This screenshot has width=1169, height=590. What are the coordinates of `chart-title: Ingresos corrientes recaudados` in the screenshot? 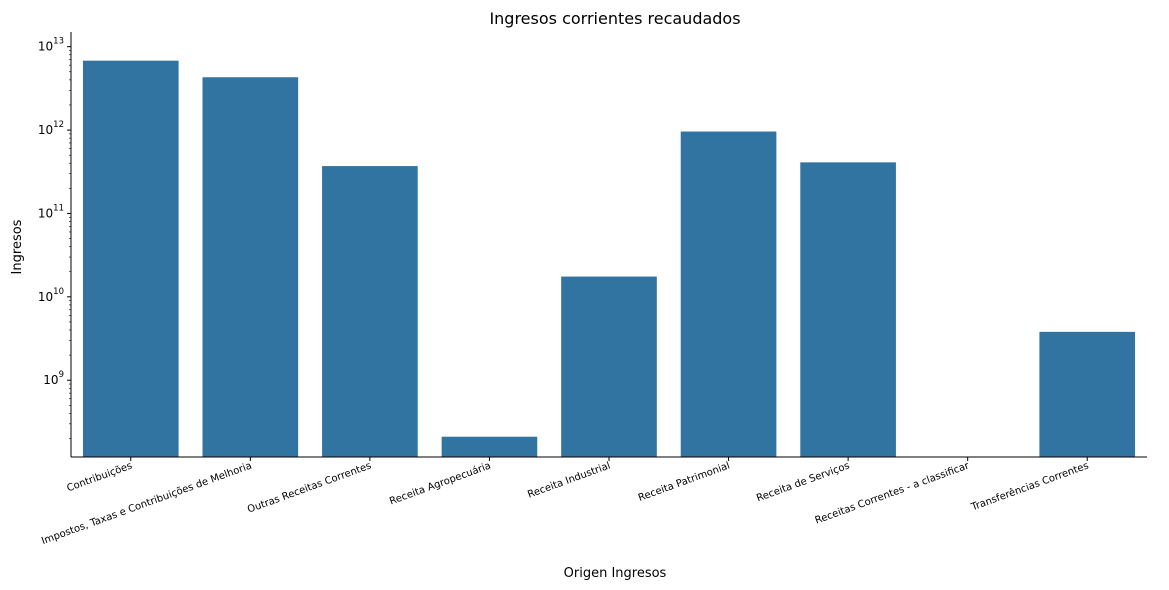 It's located at (614, 18).